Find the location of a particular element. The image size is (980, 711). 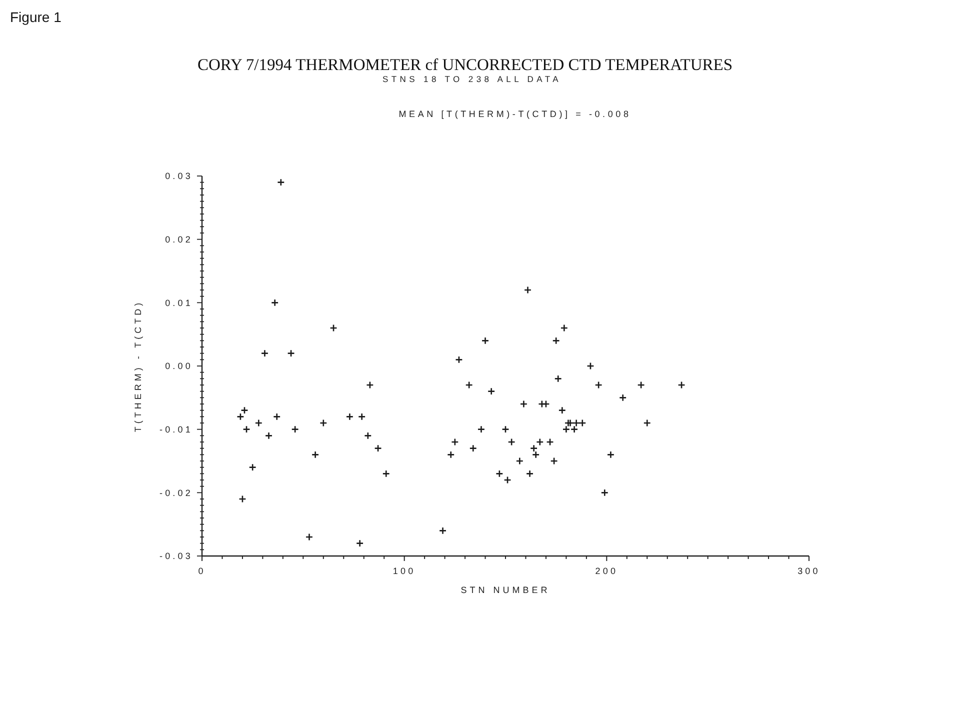

x-tick-label: 300 is located at coordinates (809, 571).